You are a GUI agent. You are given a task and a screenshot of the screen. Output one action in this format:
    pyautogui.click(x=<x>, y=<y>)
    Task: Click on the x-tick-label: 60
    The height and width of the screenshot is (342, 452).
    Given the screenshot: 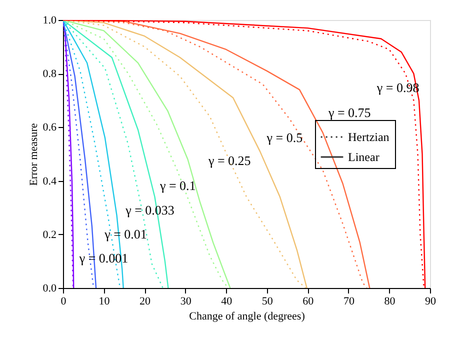 What is the action you would take?
    pyautogui.click(x=308, y=302)
    